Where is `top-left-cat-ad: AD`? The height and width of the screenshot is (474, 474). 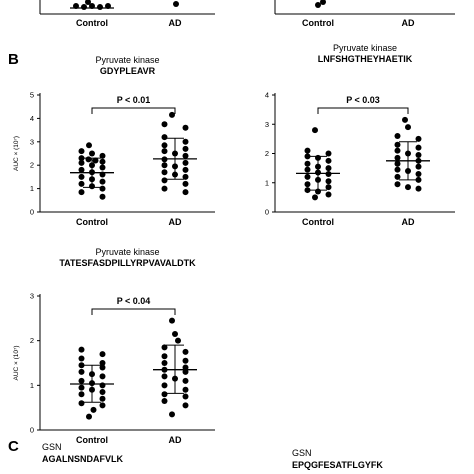
top-left-cat-ad: AD is located at coordinates (175, 23).